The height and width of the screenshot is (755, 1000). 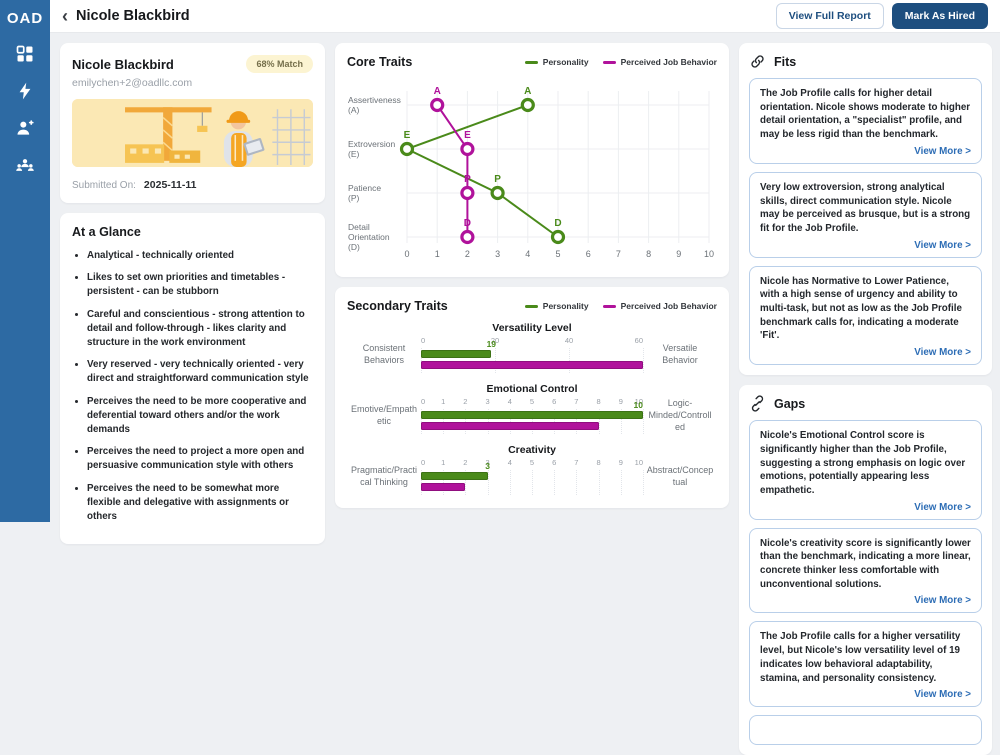 I want to click on personality-value: 10, so click(x=638, y=405).